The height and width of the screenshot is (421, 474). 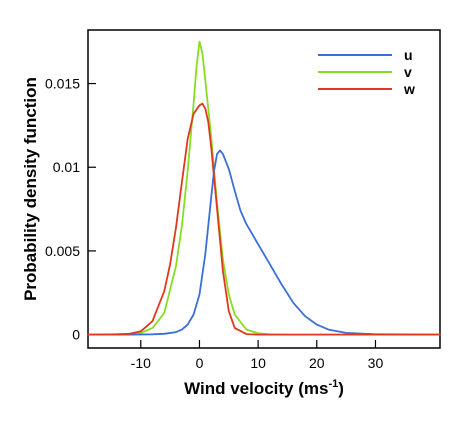 I want to click on x-tick-label: 0, so click(x=200, y=363).